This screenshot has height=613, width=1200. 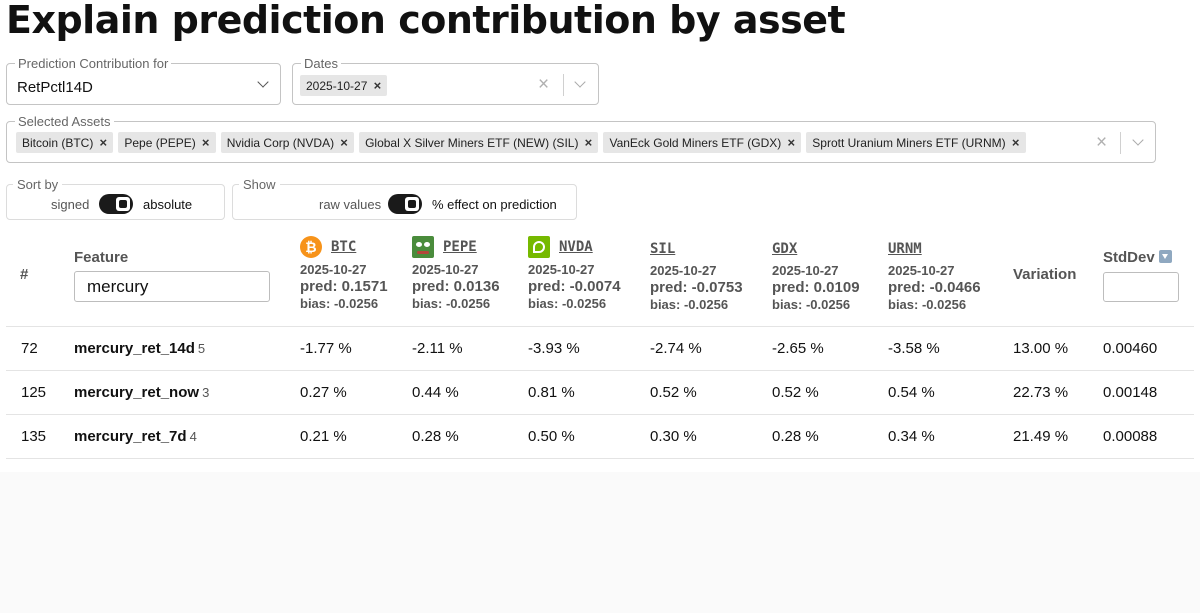 I want to click on nvidia-icon, so click(x=539, y=247).